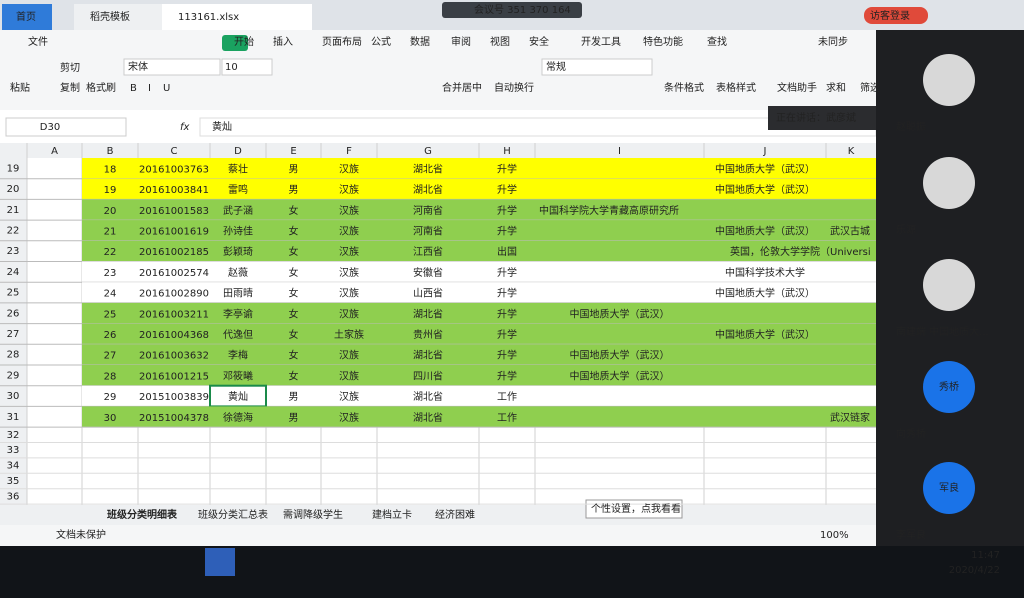 The image size is (1024, 598). What do you see at coordinates (20, 87) in the screenshot?
I see `toolbar-paste: 粘贴` at bounding box center [20, 87].